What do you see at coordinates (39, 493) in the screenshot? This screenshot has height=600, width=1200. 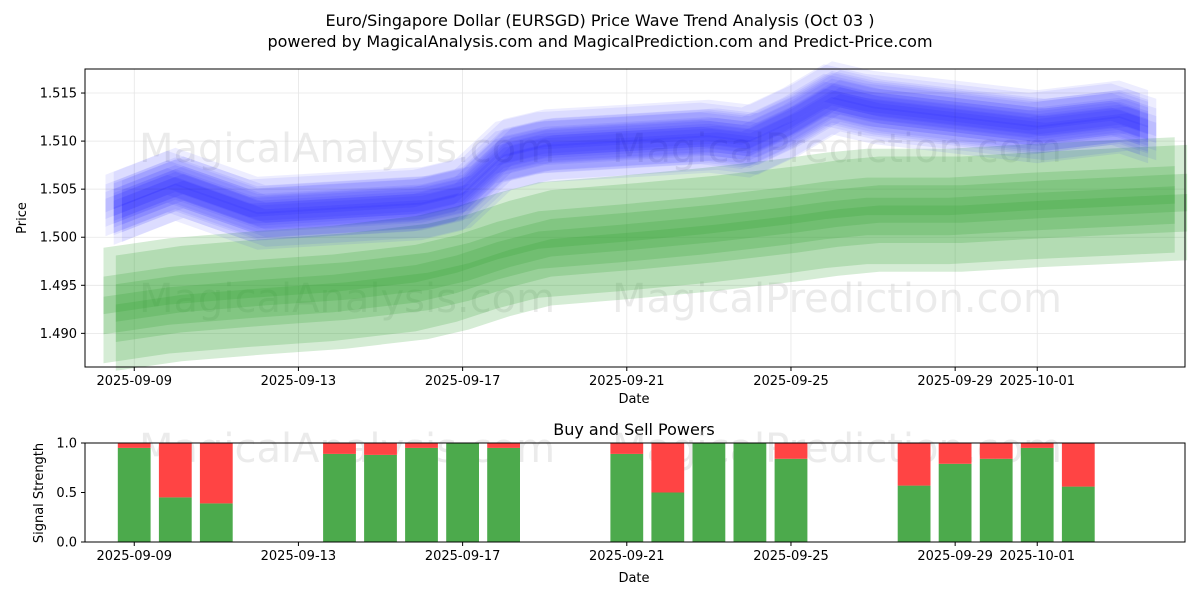 I see `power-y-axis-label: Signal Strength` at bounding box center [39, 493].